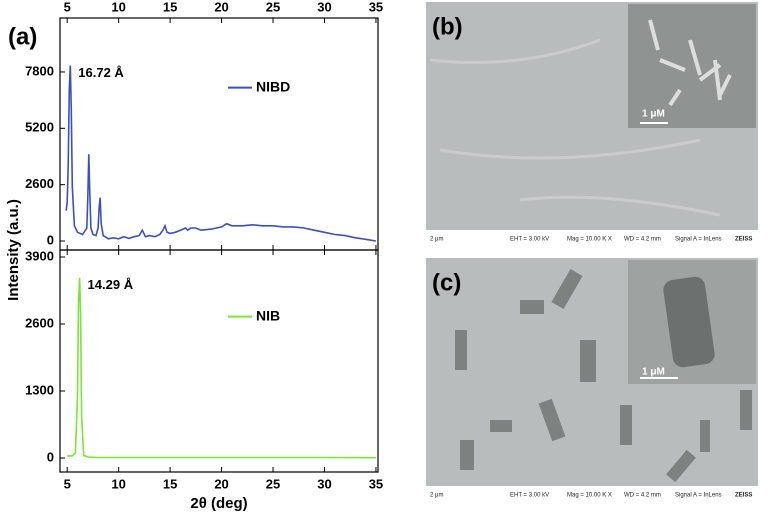 This screenshot has height=520, width=768. I want to click on particle-zoom, so click(689, 322).